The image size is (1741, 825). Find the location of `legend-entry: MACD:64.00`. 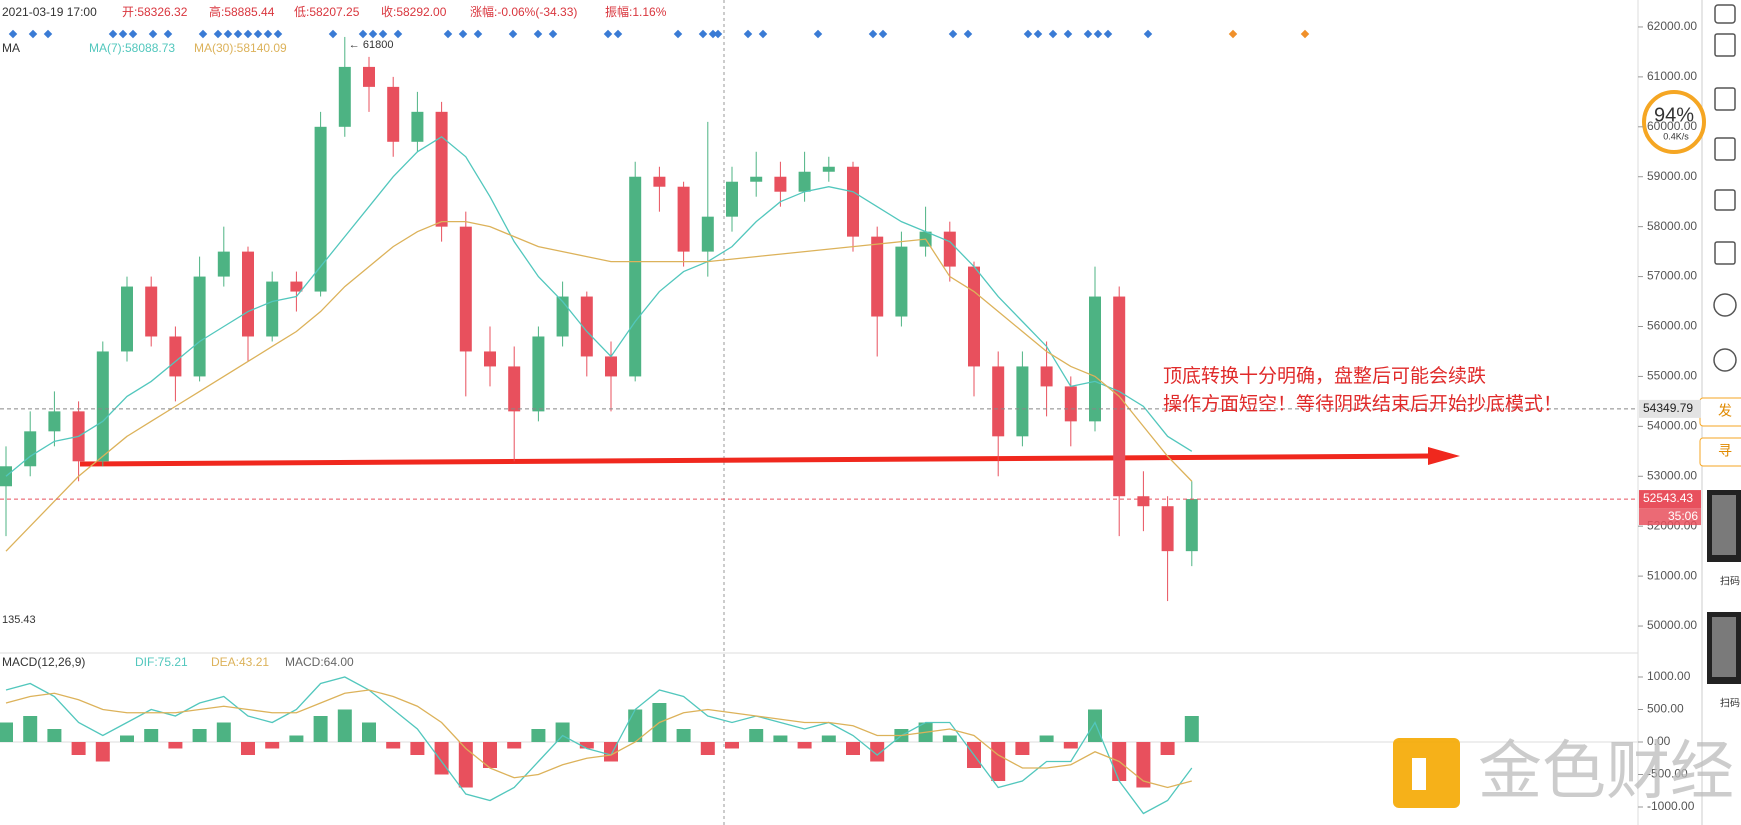

legend-entry: MACD:64.00 is located at coordinates (319, 662).